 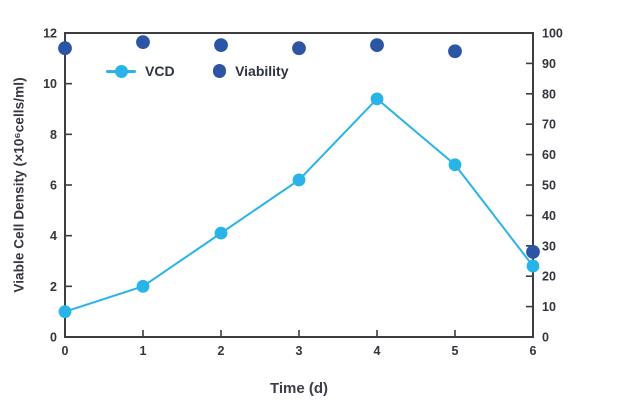 What do you see at coordinates (549, 94) in the screenshot?
I see `right-tick-label: 80` at bounding box center [549, 94].